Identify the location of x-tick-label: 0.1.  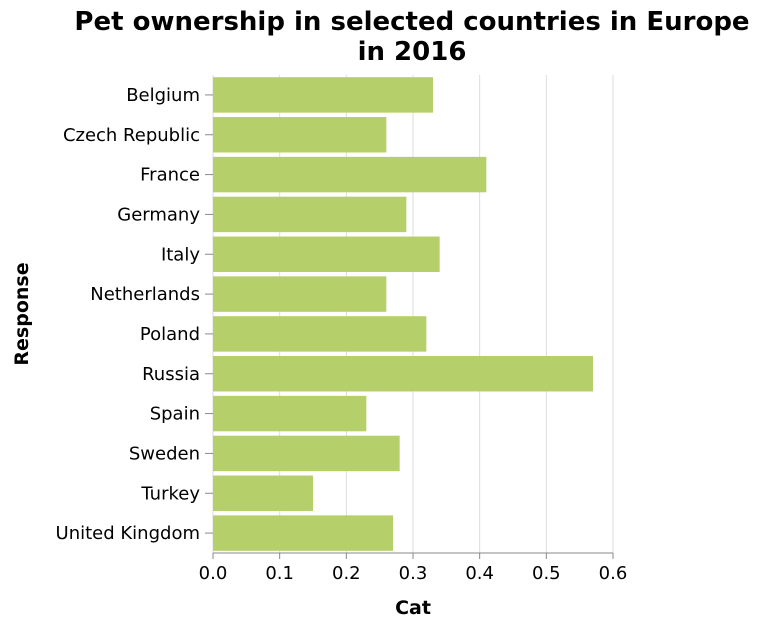
(279, 573).